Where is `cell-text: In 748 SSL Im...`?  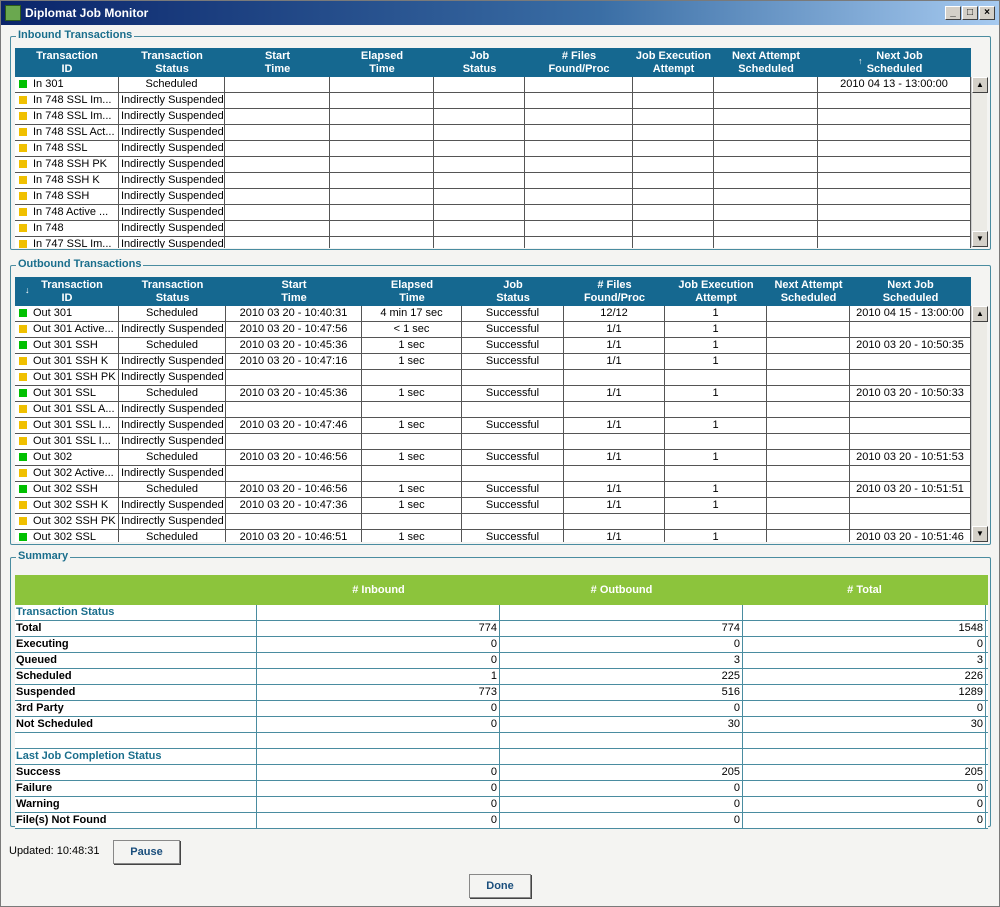 cell-text: In 748 SSL Im... is located at coordinates (72, 116).